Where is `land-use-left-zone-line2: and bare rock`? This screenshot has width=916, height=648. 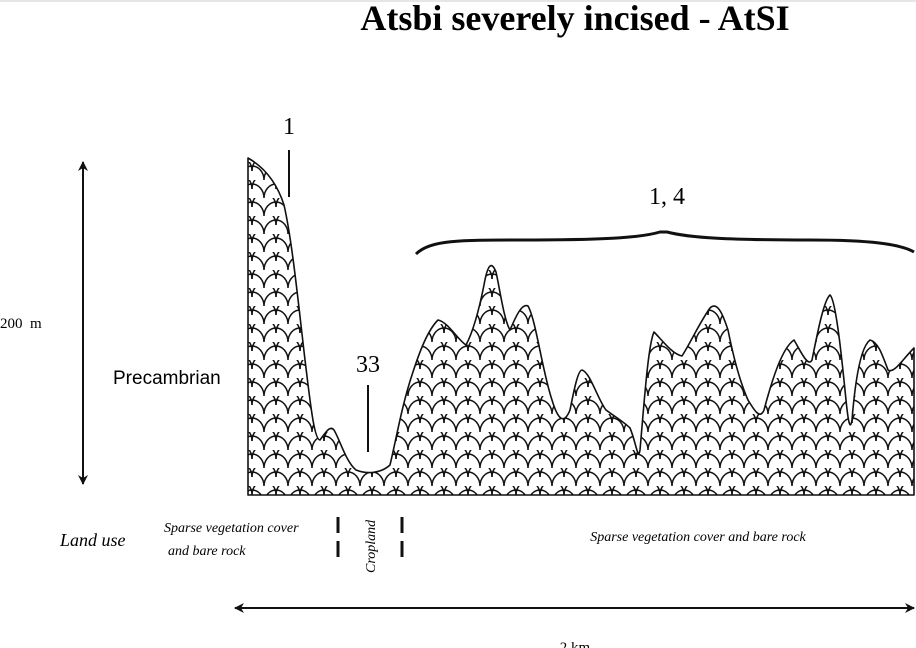
land-use-left-zone-line2: and bare rock is located at coordinates (207, 551).